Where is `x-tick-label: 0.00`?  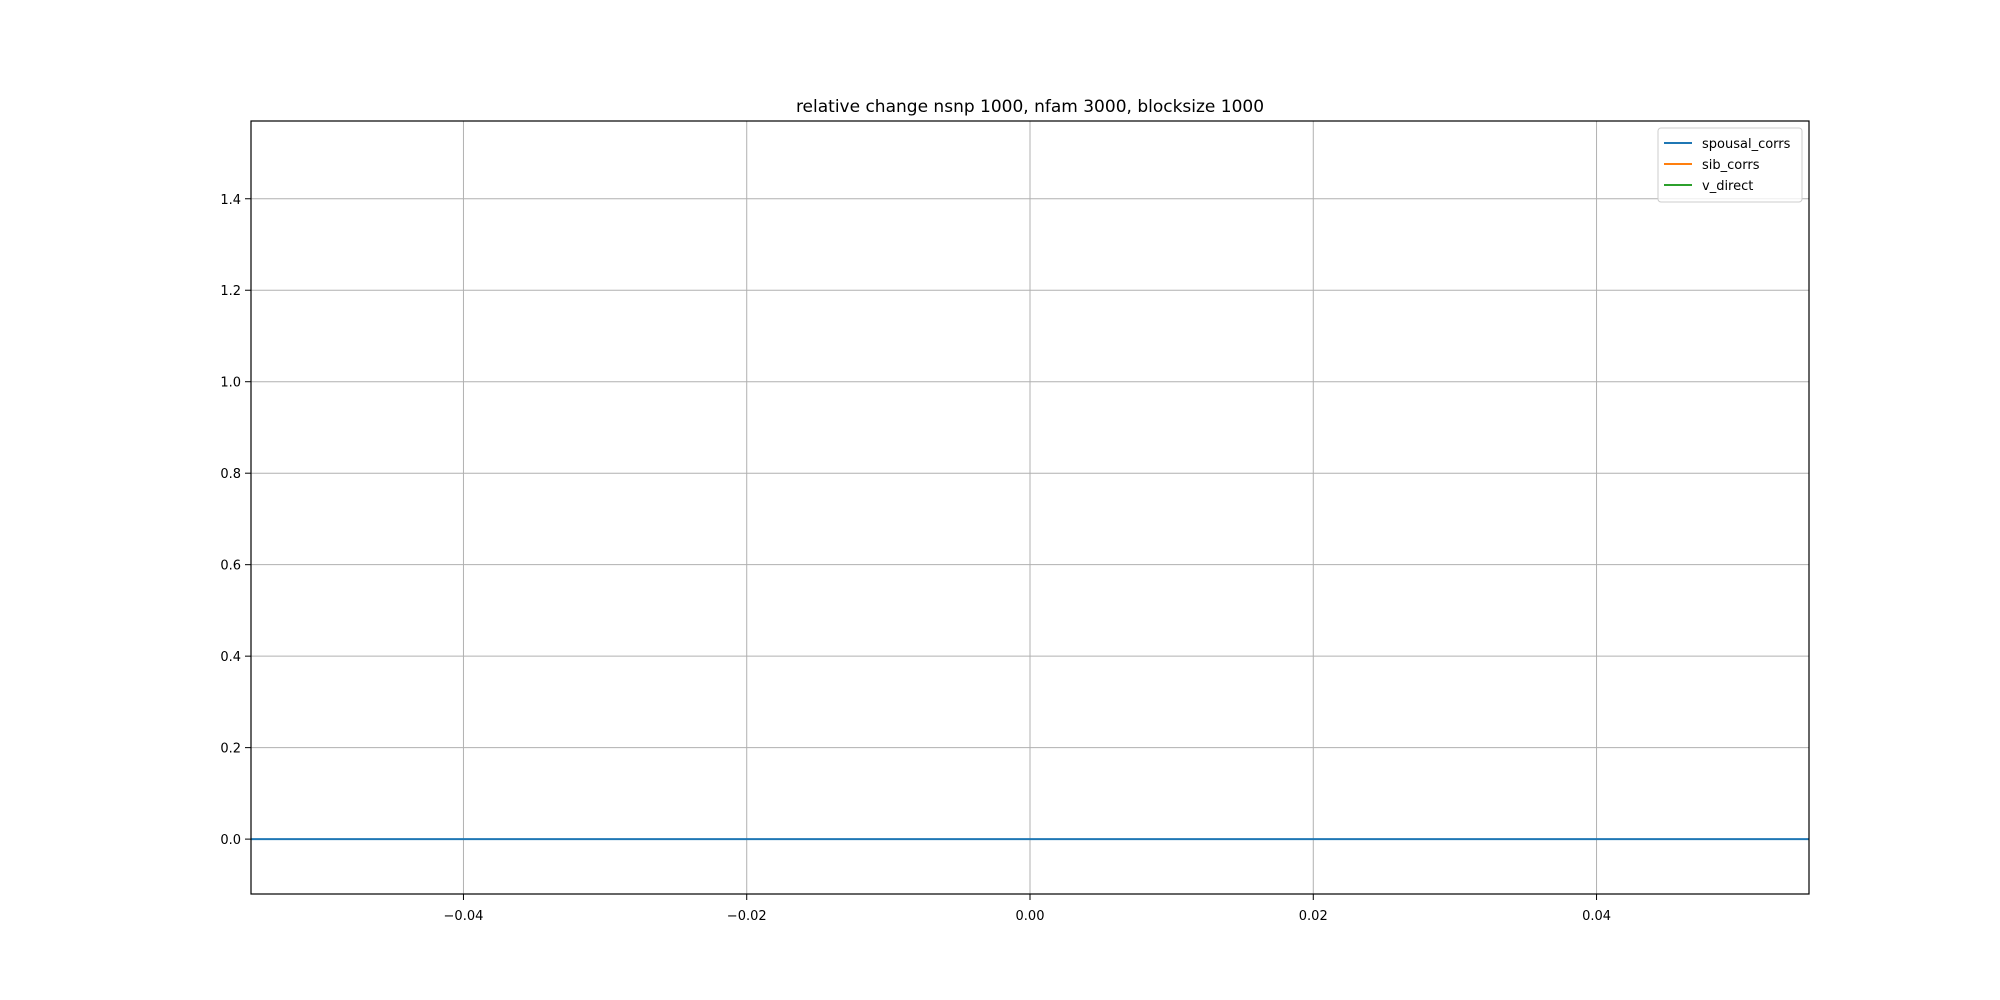
x-tick-label: 0.00 is located at coordinates (1030, 916).